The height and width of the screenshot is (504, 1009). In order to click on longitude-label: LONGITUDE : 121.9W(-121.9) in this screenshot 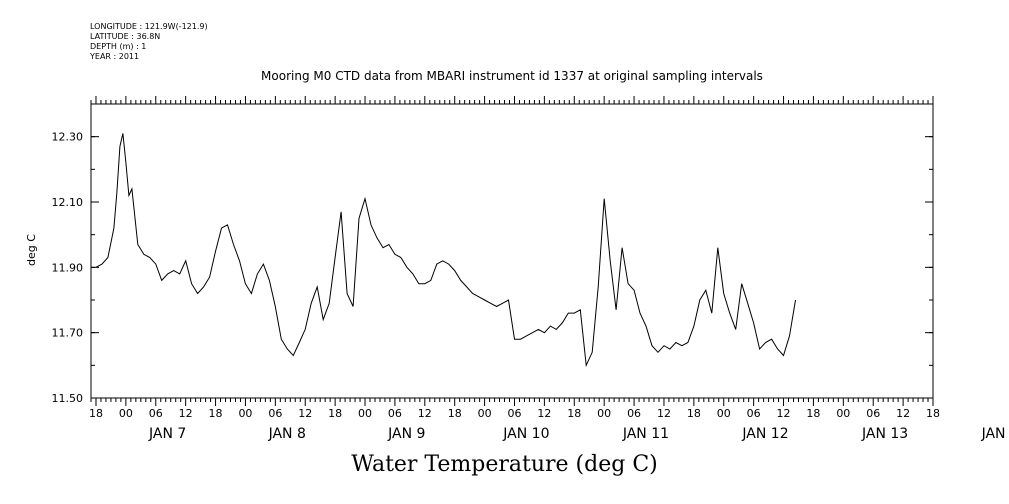, I will do `click(149, 26)`.